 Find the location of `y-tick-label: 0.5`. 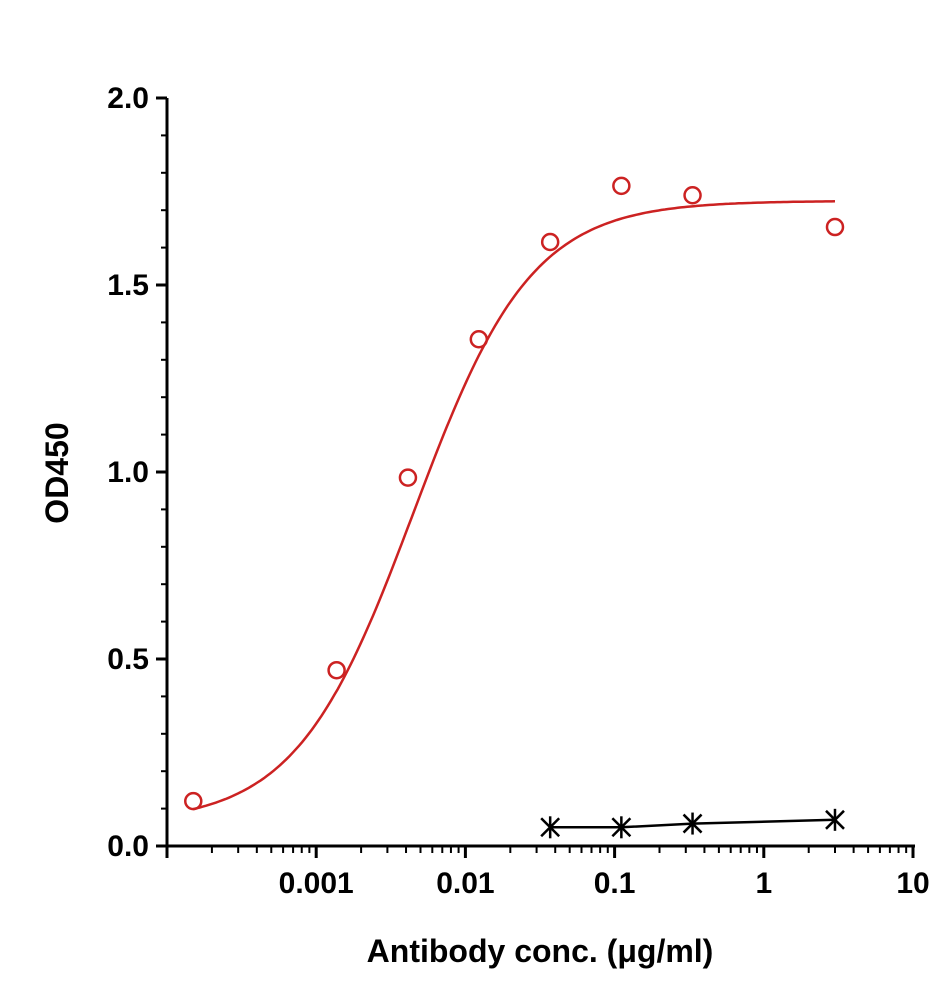

y-tick-label: 0.5 is located at coordinates (128, 659).